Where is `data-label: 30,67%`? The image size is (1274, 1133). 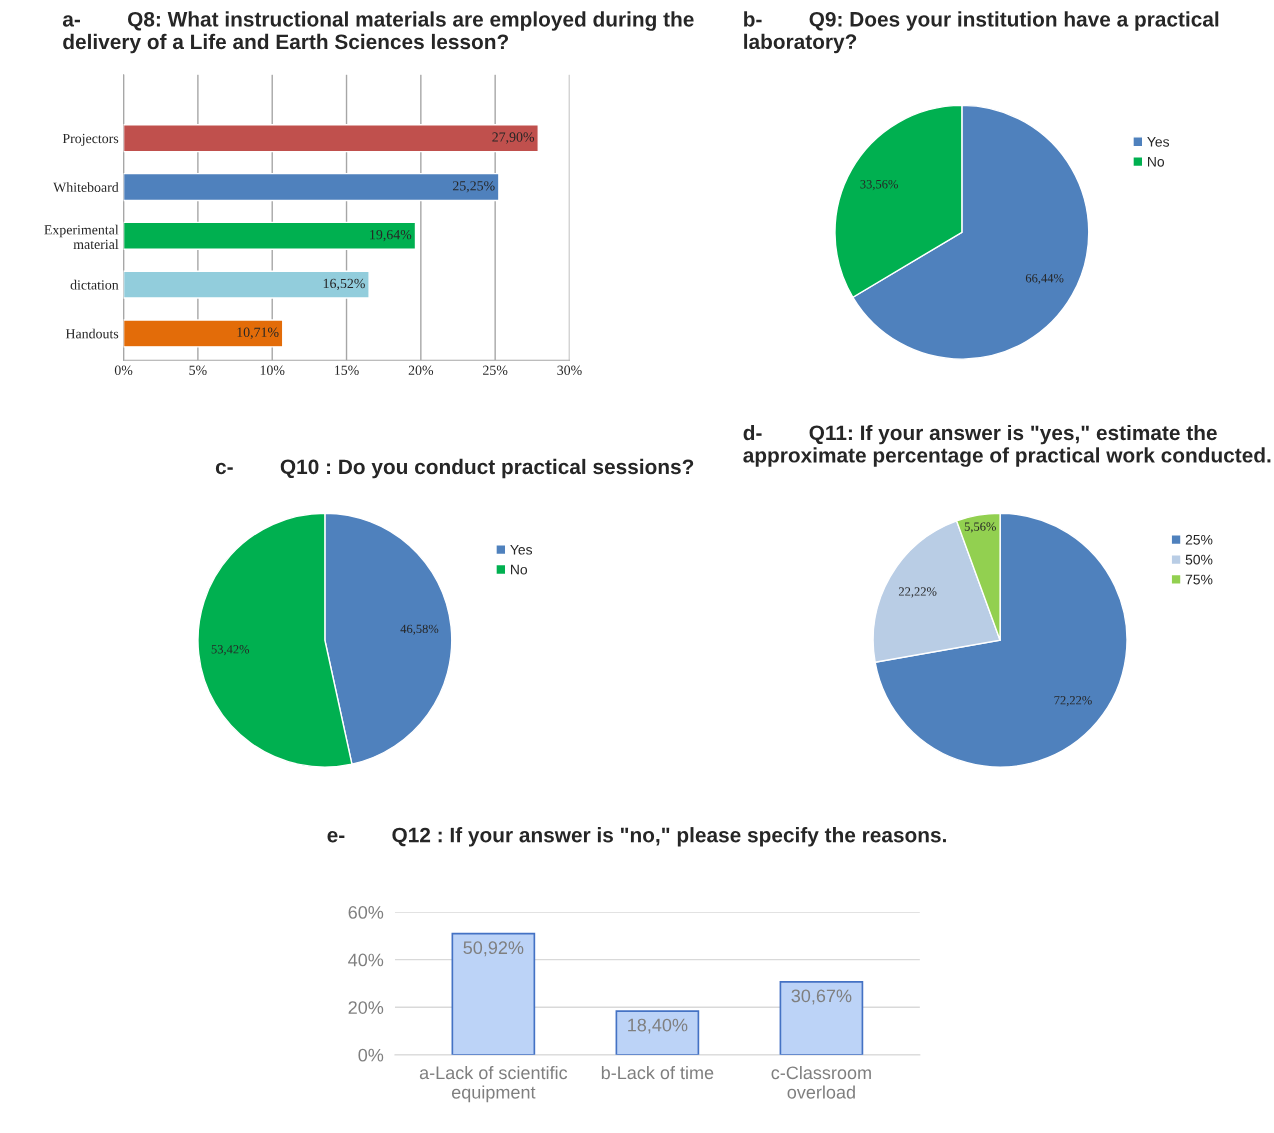 data-label: 30,67% is located at coordinates (821, 997).